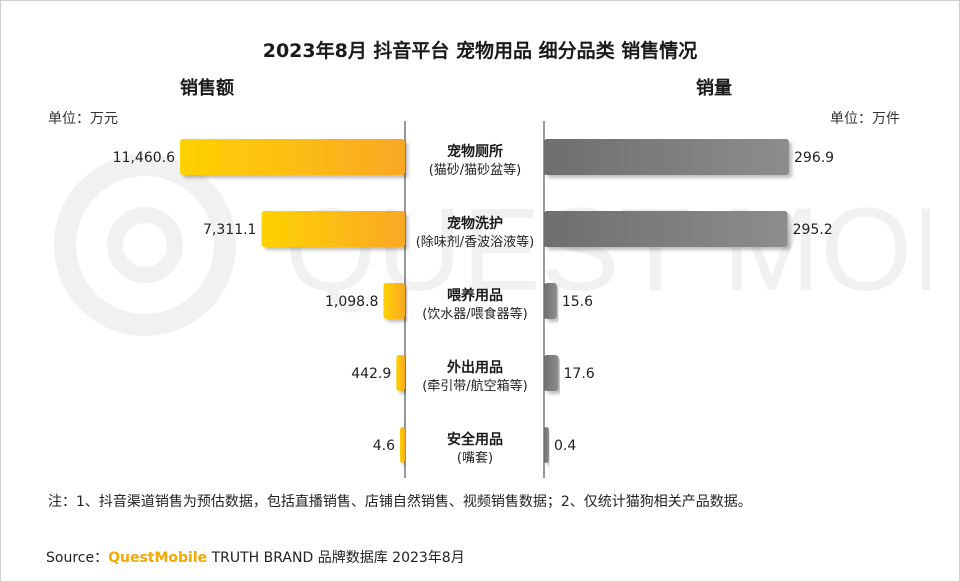 This screenshot has width=960, height=582. What do you see at coordinates (865, 119) in the screenshot?
I see `right-unit-label: 单位：万件` at bounding box center [865, 119].